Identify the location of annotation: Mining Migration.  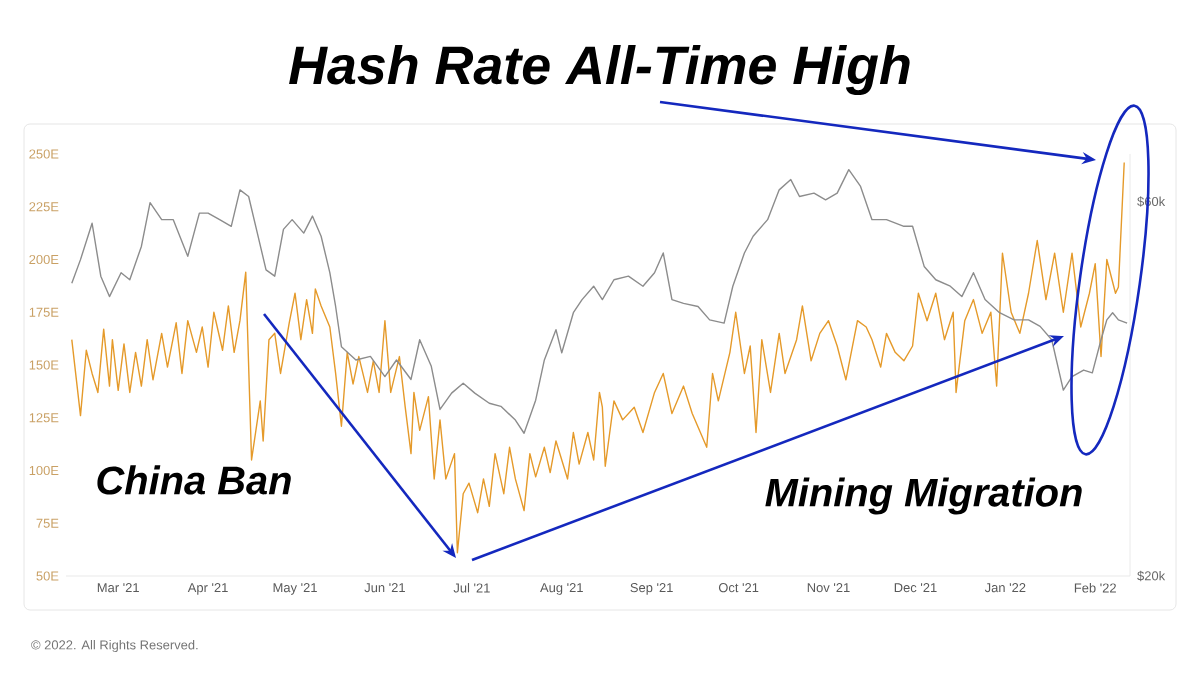
(923, 496).